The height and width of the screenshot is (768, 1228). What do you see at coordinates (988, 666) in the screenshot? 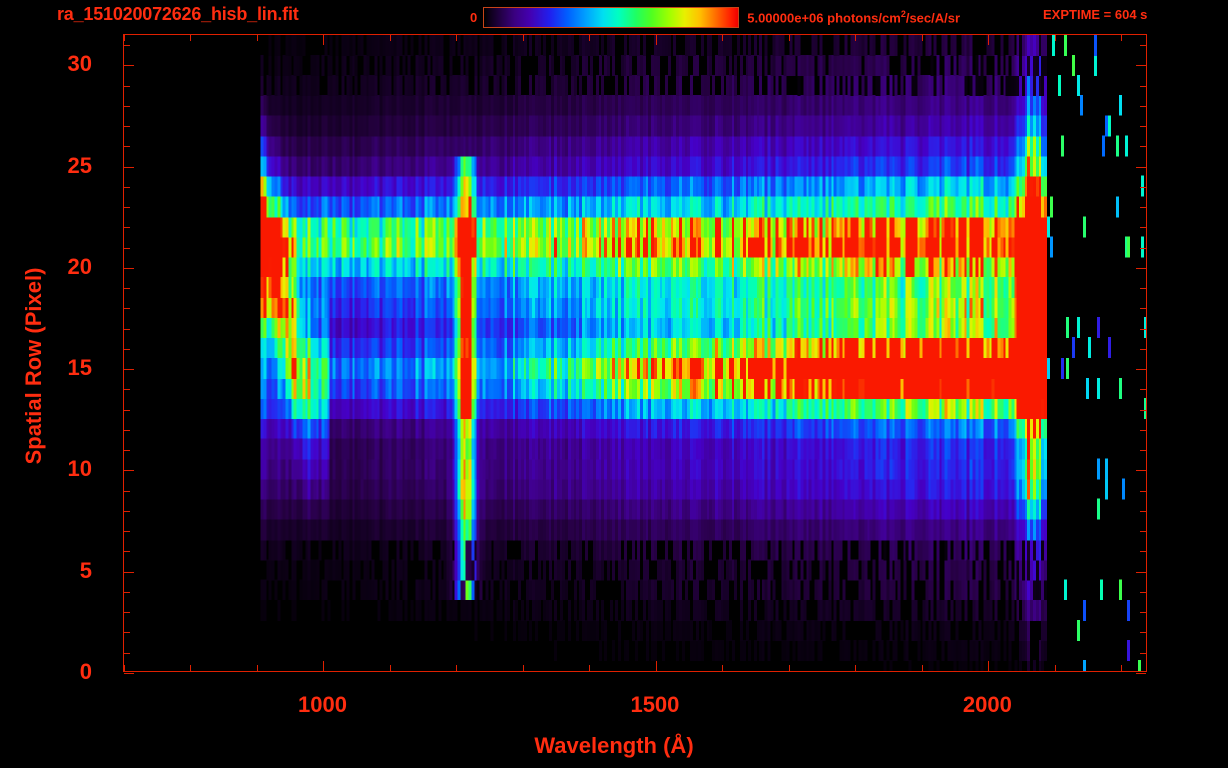
I see `x-tick-2000` at bounding box center [988, 666].